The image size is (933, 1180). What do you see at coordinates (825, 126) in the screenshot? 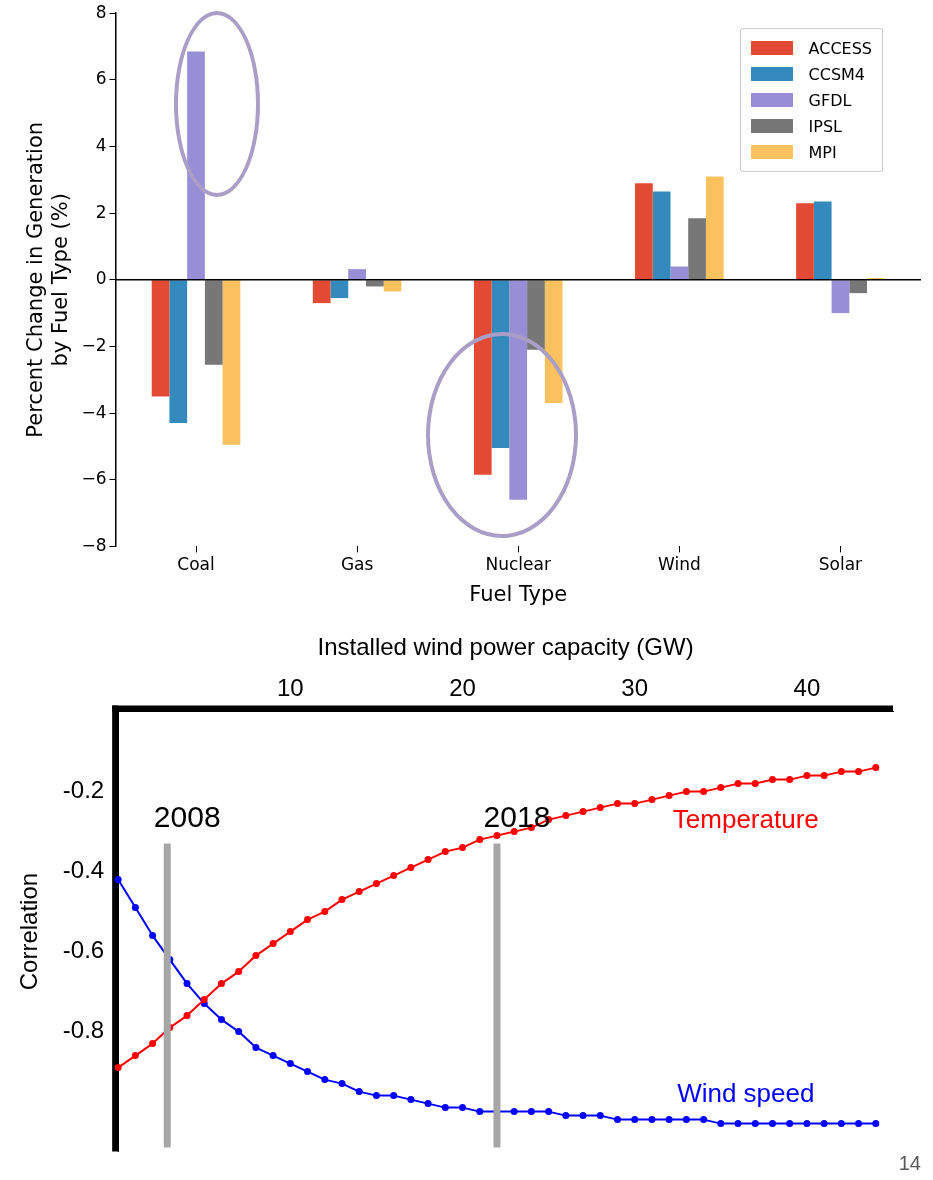
I see `legend-label: IPSL` at bounding box center [825, 126].